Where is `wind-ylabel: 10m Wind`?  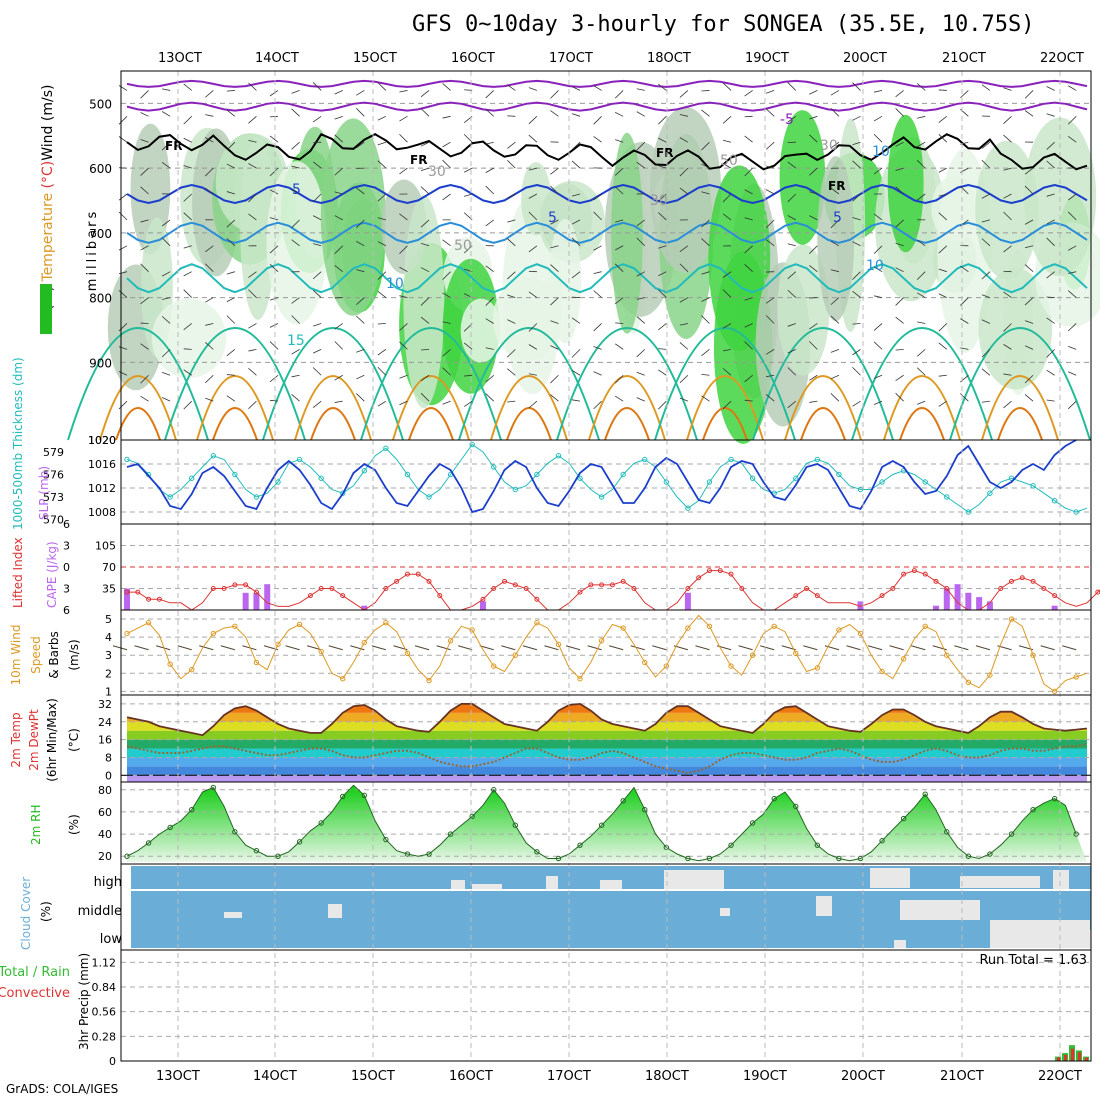 wind-ylabel: 10m Wind is located at coordinates (16, 655).